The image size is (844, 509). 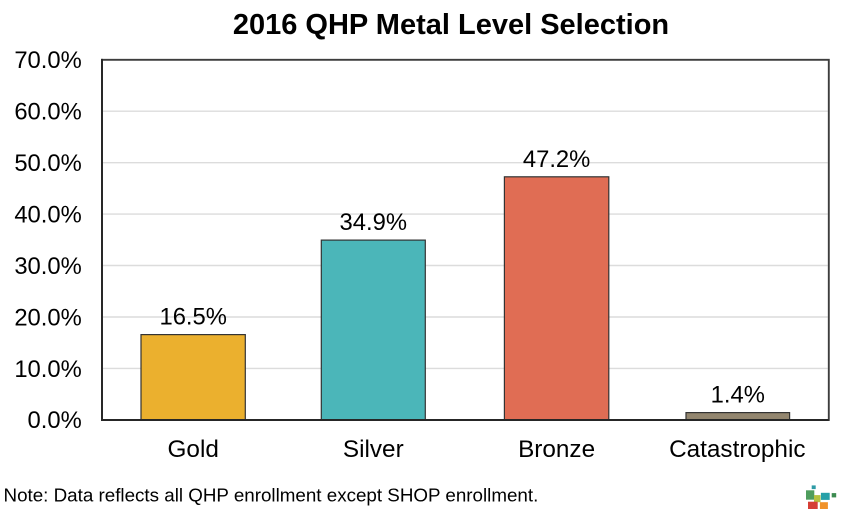 I want to click on svg-text: 0.0%, so click(x=55, y=420).